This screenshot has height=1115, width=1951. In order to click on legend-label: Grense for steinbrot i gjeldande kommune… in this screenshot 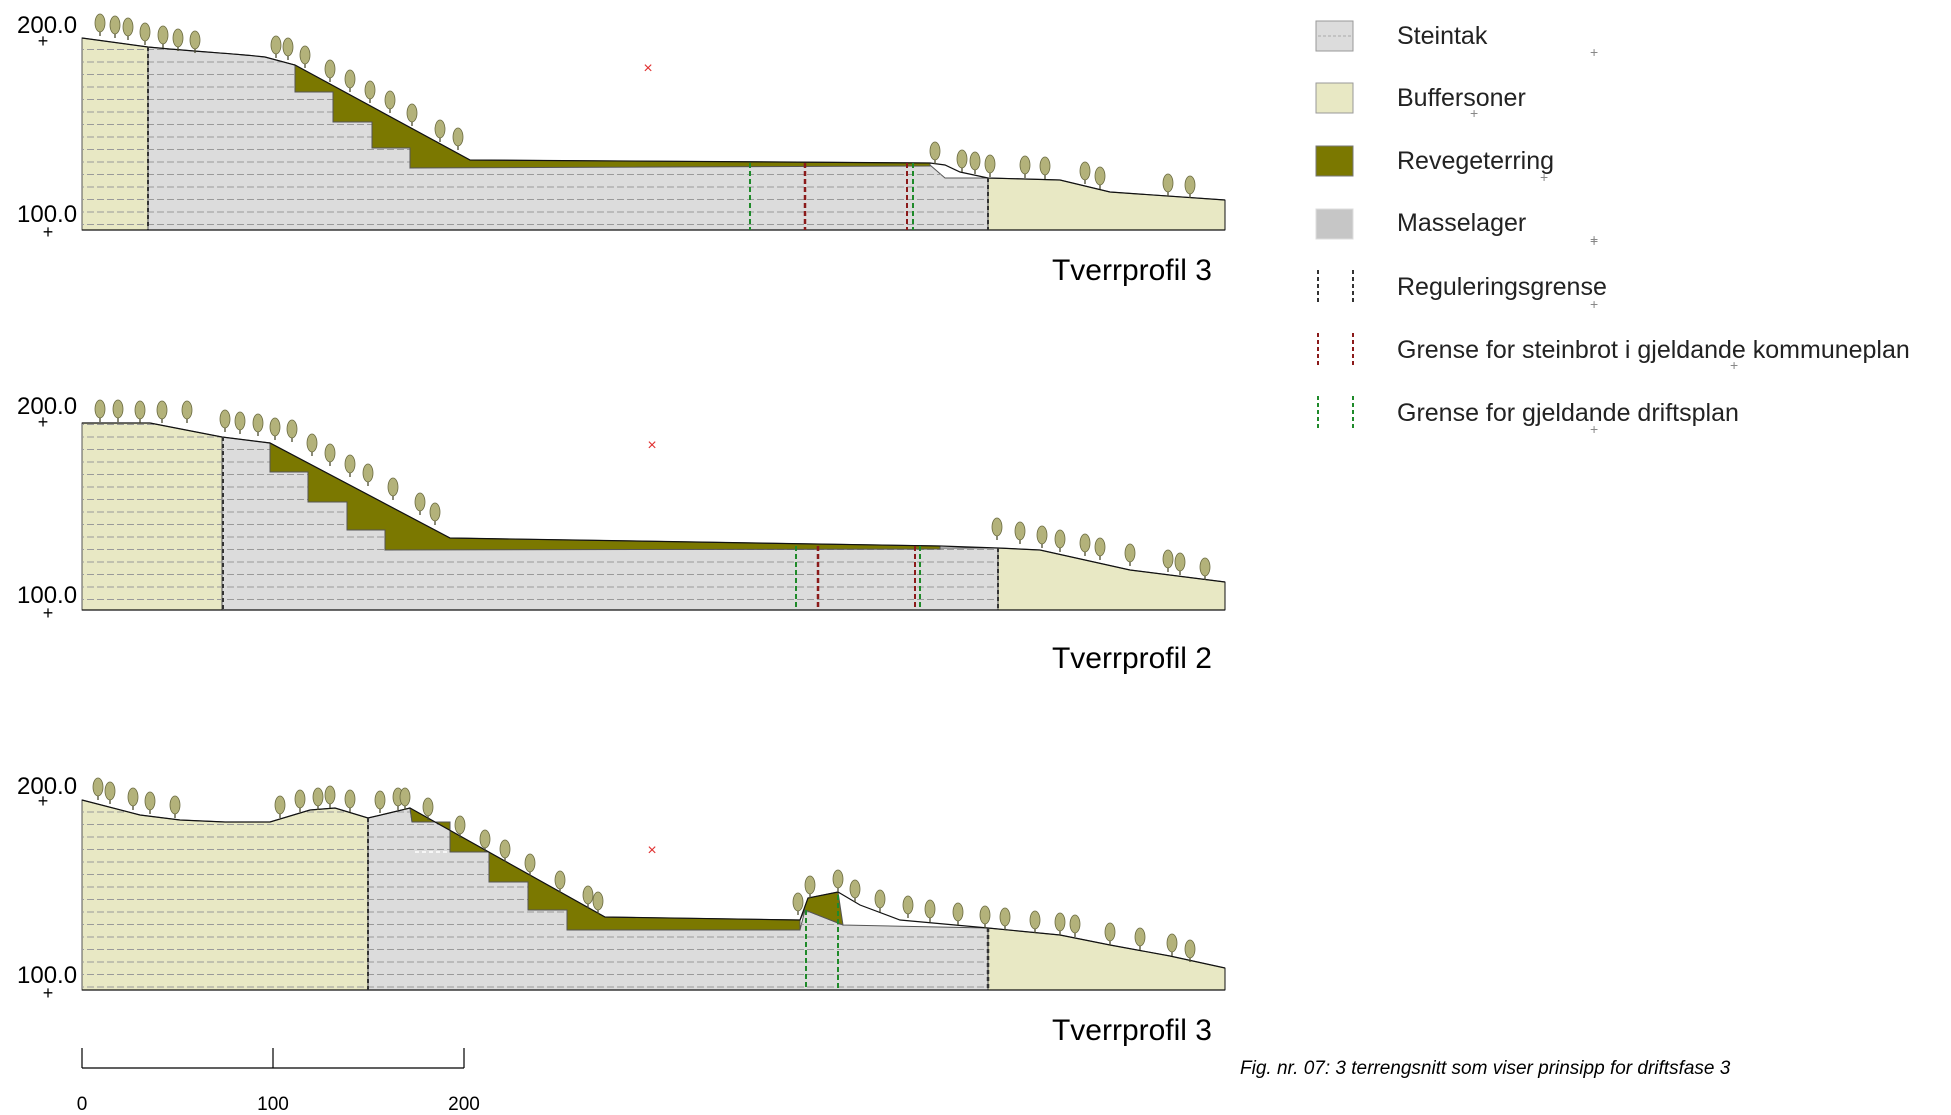, I will do `click(1653, 350)`.